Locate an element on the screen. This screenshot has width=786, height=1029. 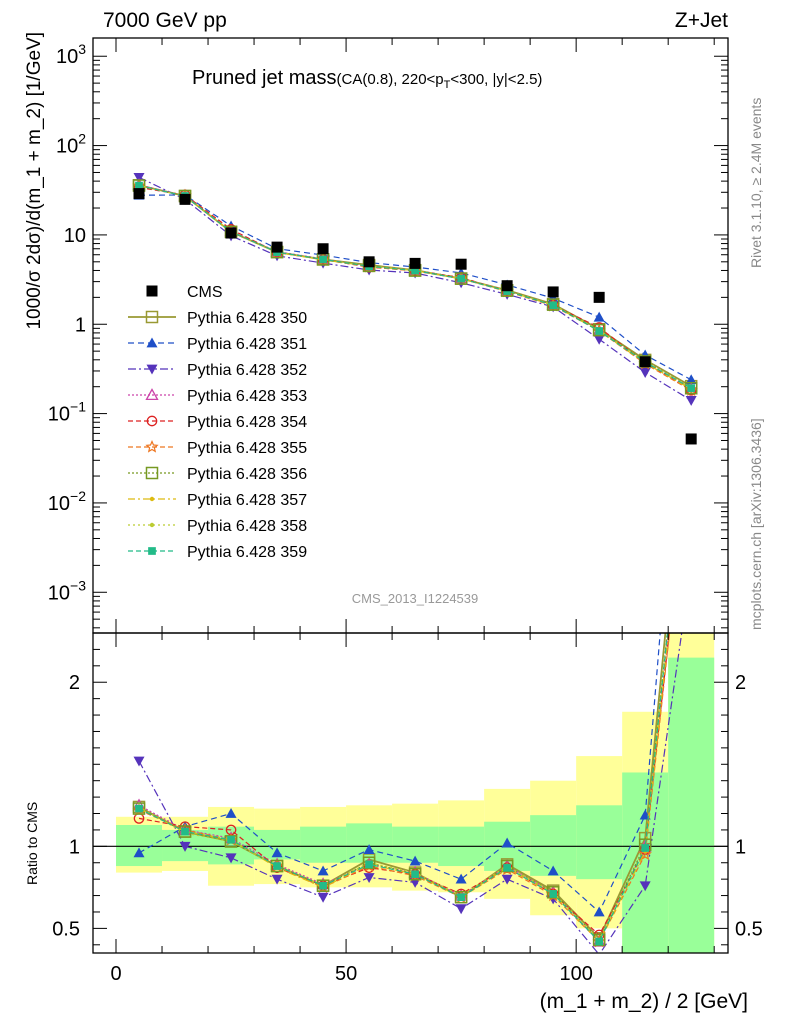
x-tick-label-2: 100 is located at coordinates (575, 974).